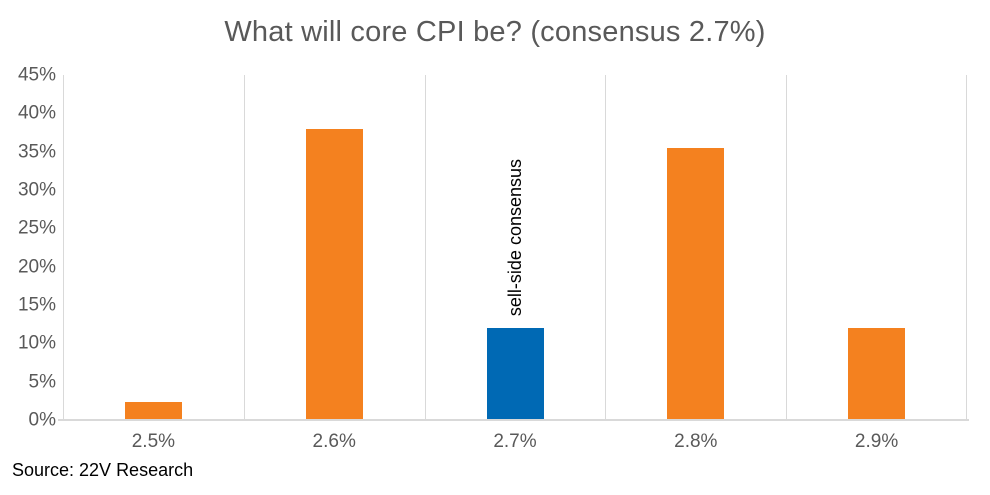 The width and height of the screenshot is (990, 495). I want to click on y-axis-tick-label: 15%, so click(36, 305).